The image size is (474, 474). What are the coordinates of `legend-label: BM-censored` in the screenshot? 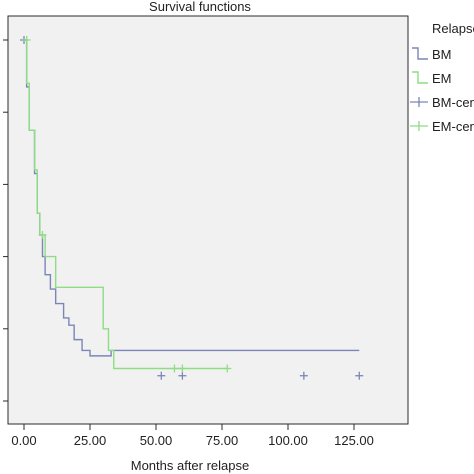 It's located at (453, 102).